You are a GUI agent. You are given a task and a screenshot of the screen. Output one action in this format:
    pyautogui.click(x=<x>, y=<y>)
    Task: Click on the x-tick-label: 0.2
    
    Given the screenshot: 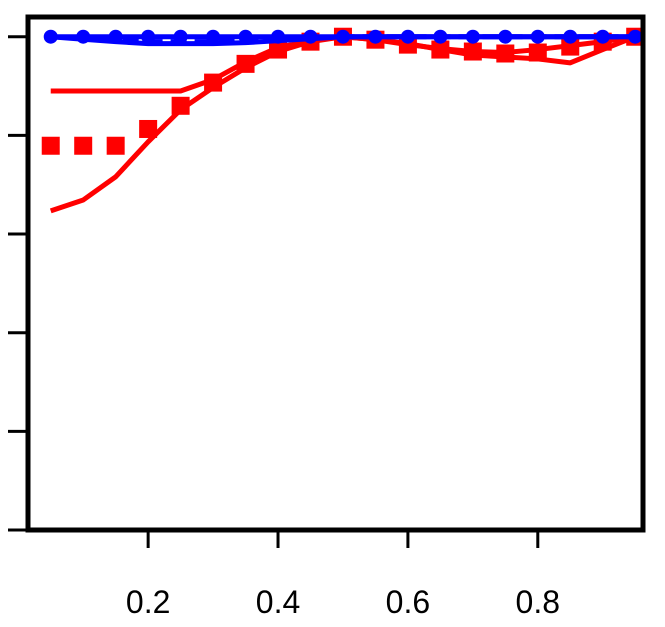 What is the action you would take?
    pyautogui.click(x=148, y=602)
    